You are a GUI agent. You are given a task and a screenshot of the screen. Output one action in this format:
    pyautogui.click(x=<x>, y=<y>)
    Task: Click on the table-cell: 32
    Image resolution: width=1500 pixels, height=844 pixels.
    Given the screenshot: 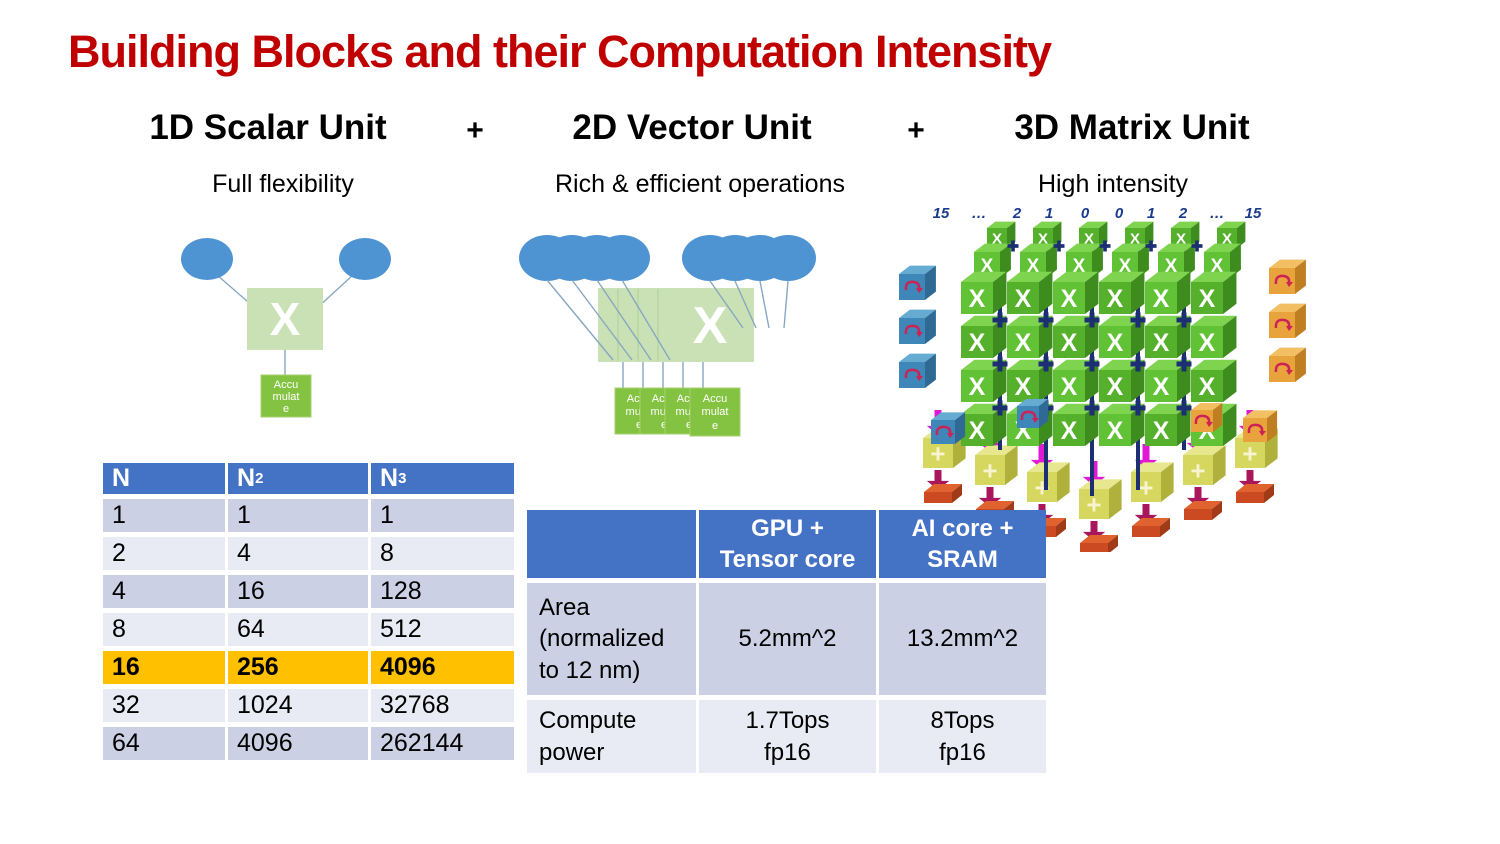 What is the action you would take?
    pyautogui.click(x=164, y=705)
    